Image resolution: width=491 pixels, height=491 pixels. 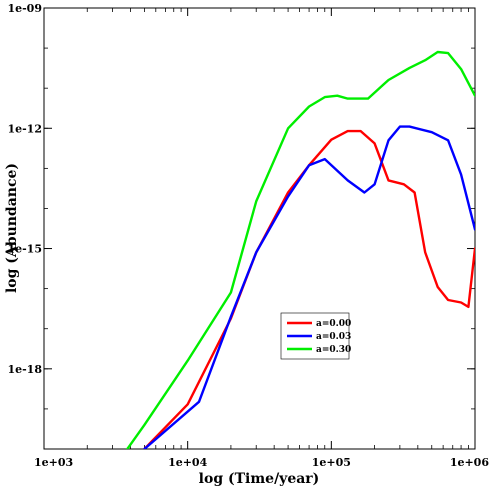 What do you see at coordinates (24, 249) in the screenshot?
I see `y-tick-label: 1e-15` at bounding box center [24, 249].